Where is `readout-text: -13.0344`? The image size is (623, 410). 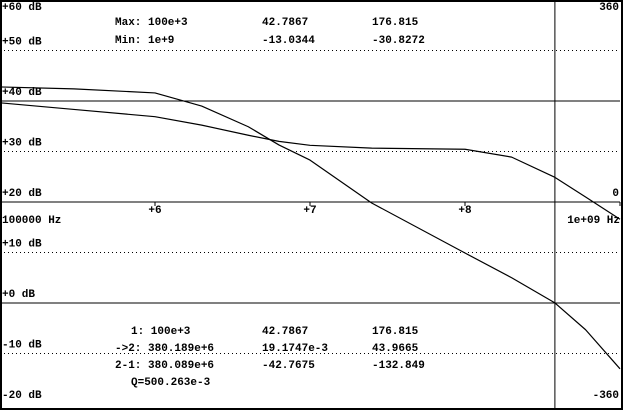
readout-text: -13.0344 is located at coordinates (288, 41).